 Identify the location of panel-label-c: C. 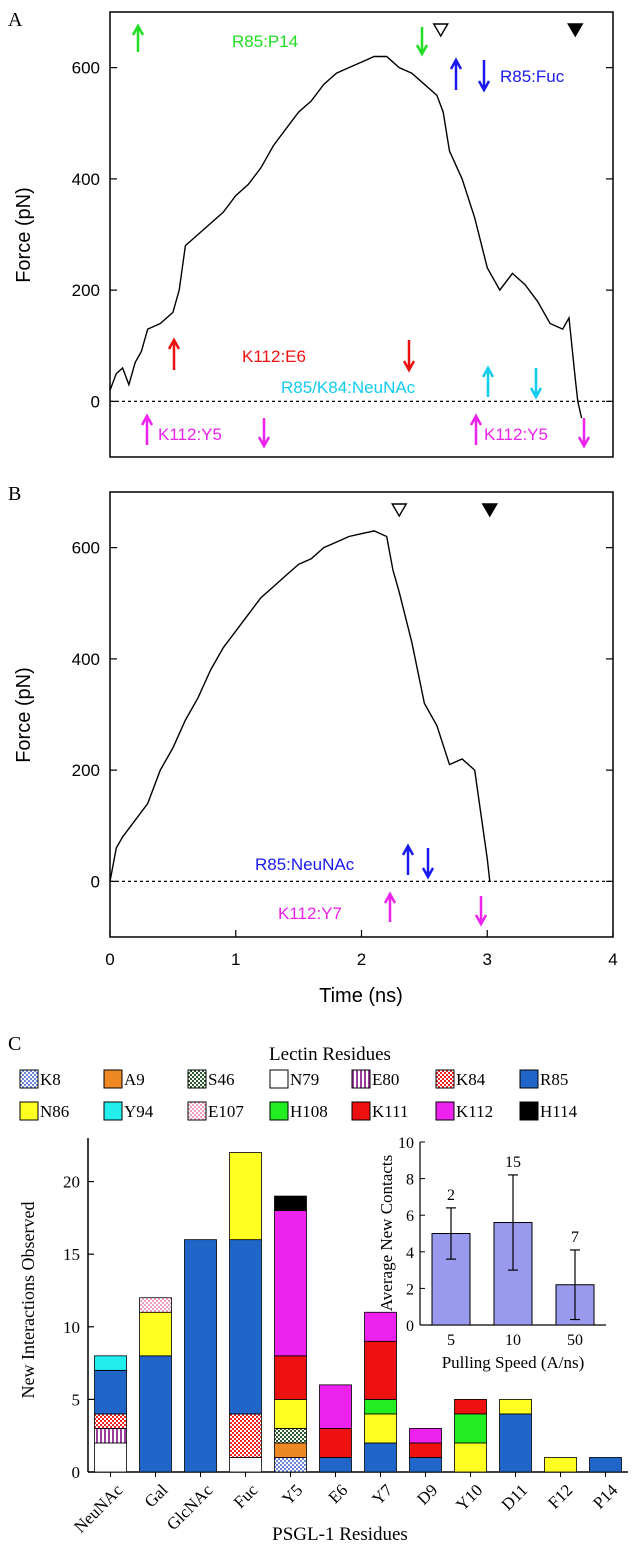
(14, 1044).